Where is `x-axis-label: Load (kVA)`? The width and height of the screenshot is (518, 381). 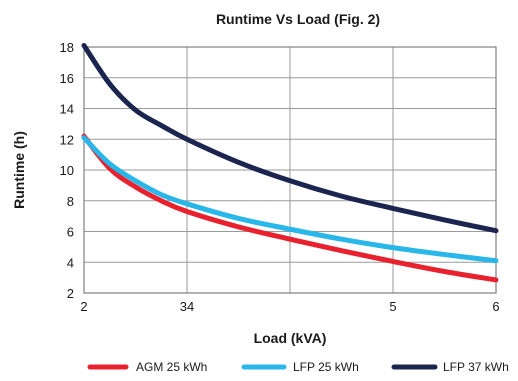 x-axis-label: Load (kVA) is located at coordinates (290, 338).